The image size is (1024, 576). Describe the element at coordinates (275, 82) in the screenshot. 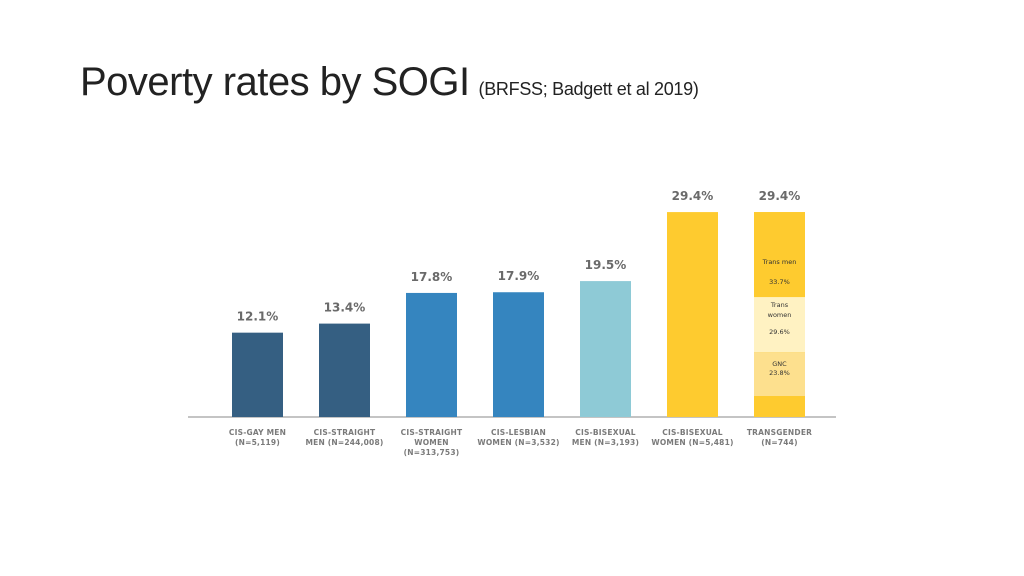

I see `title-main: Poverty rates by SOGI` at that location.